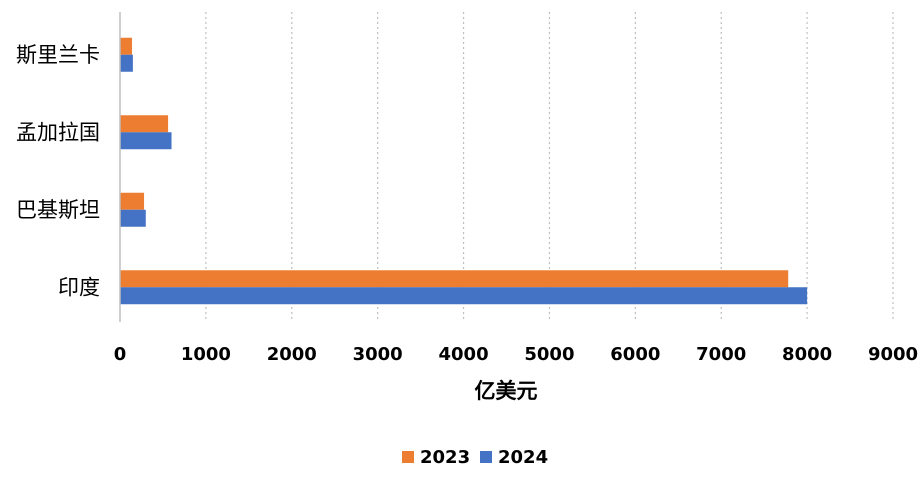 This screenshot has height=488, width=922. Describe the element at coordinates (292, 354) in the screenshot. I see `x-tick-label-2000: 2000` at that location.